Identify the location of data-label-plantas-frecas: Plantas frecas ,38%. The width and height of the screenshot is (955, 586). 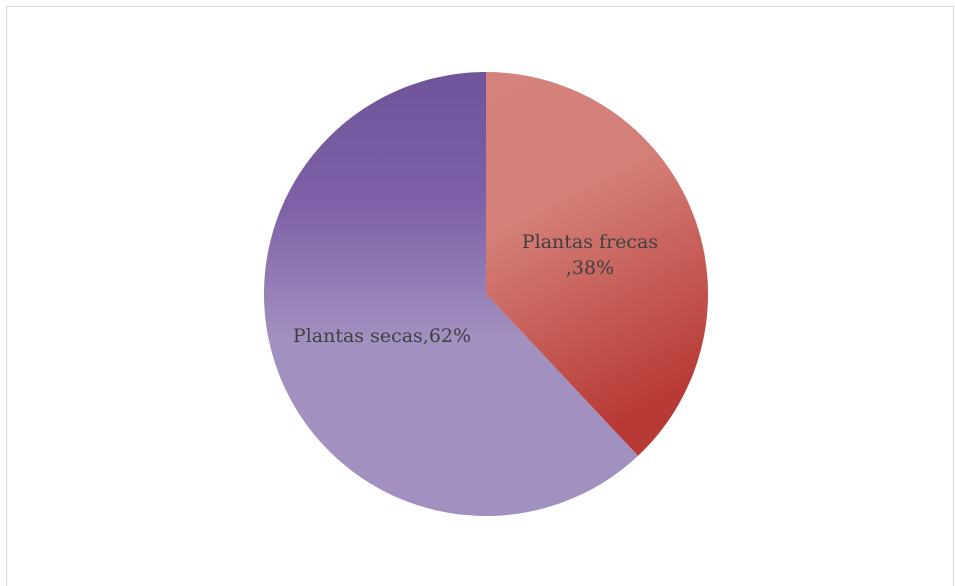
(590, 255).